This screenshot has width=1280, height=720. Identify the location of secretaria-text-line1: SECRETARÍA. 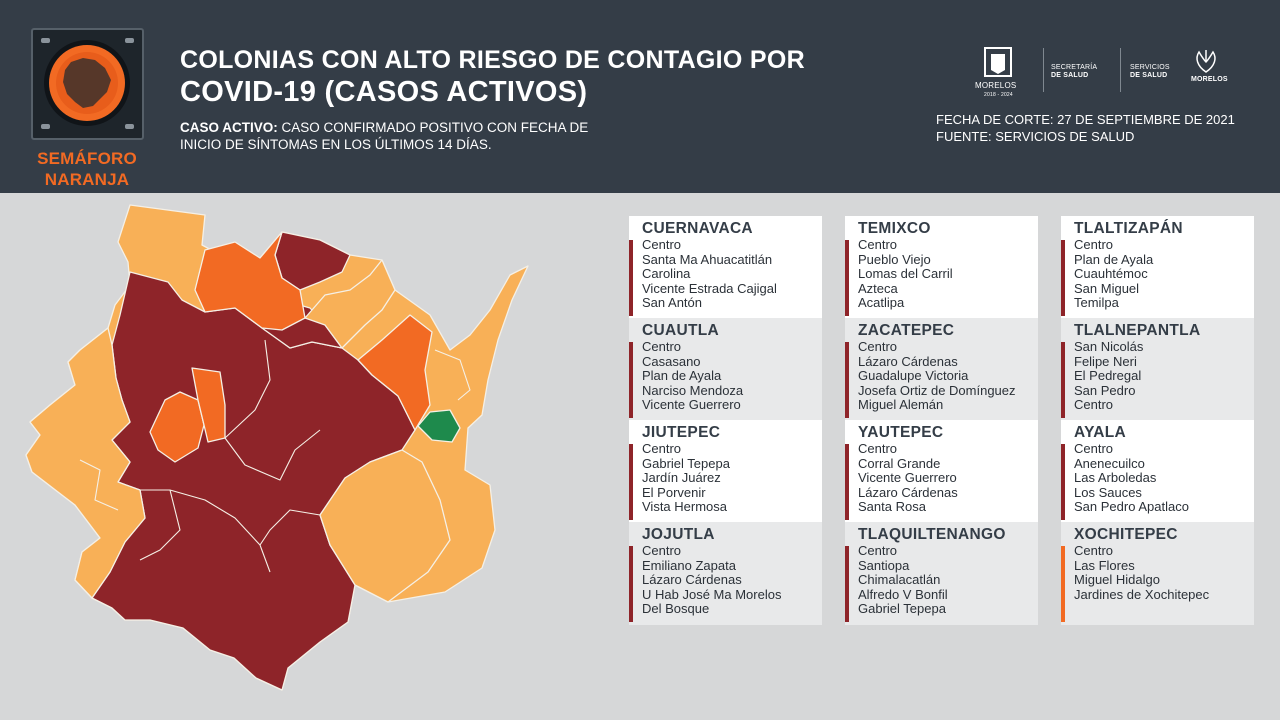
(1074, 67).